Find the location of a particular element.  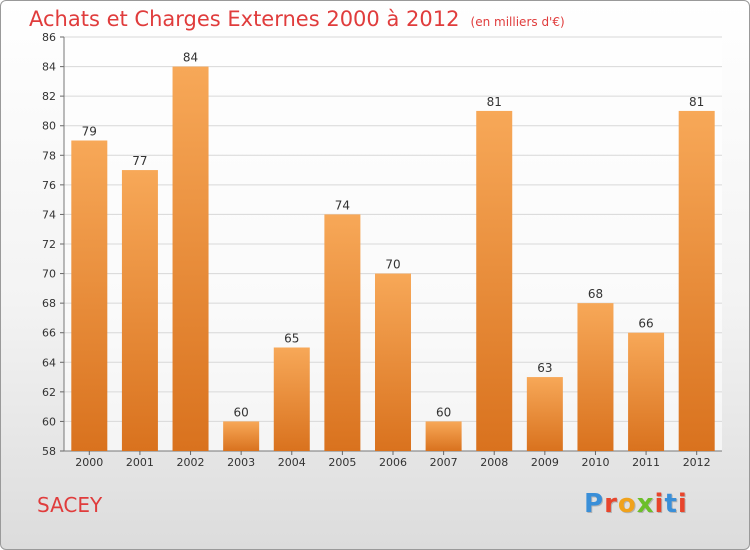

x-tick-label: 2002 is located at coordinates (191, 462).